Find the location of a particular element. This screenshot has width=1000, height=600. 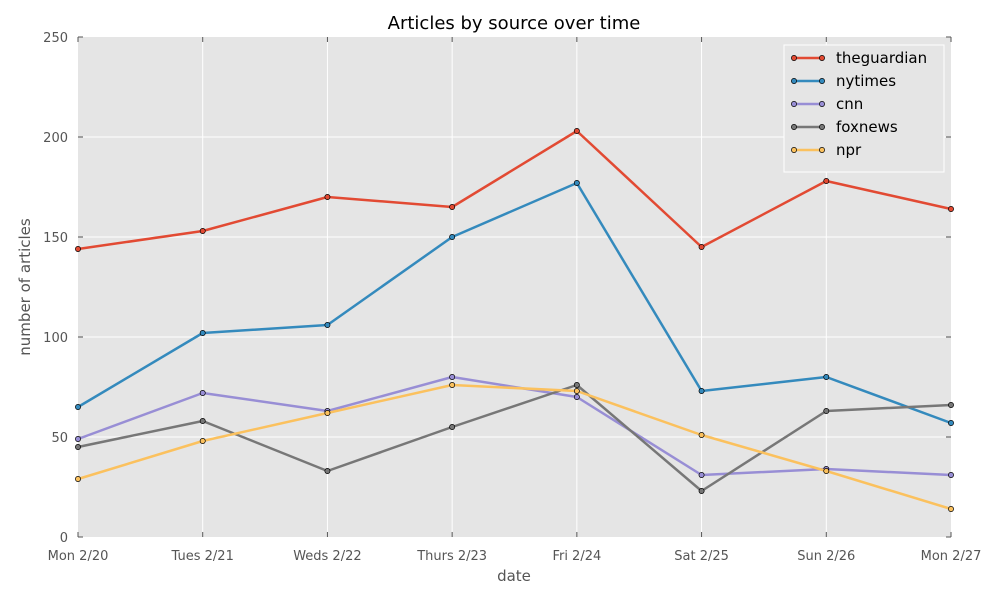

legend-label: foxnews is located at coordinates (867, 127).